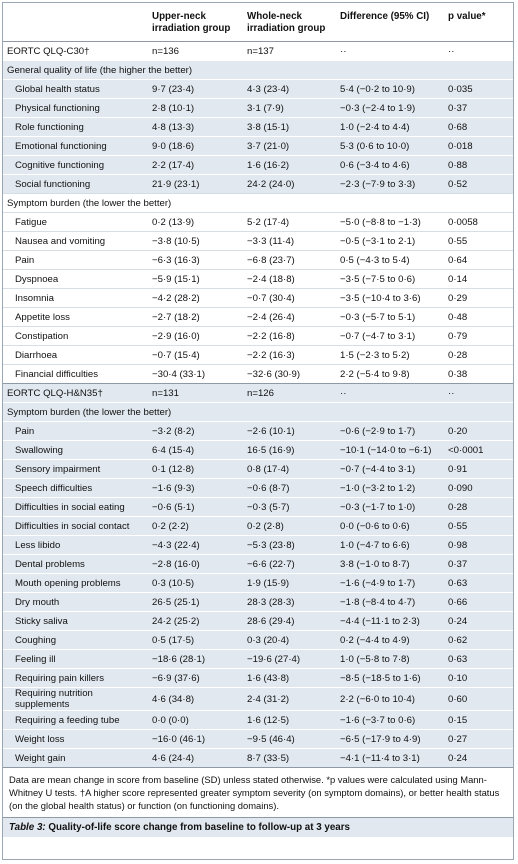 The height and width of the screenshot is (864, 518). What do you see at coordinates (390, 165) in the screenshot?
I see `cell: 0·6 (−3·4 to 4·6)` at bounding box center [390, 165].